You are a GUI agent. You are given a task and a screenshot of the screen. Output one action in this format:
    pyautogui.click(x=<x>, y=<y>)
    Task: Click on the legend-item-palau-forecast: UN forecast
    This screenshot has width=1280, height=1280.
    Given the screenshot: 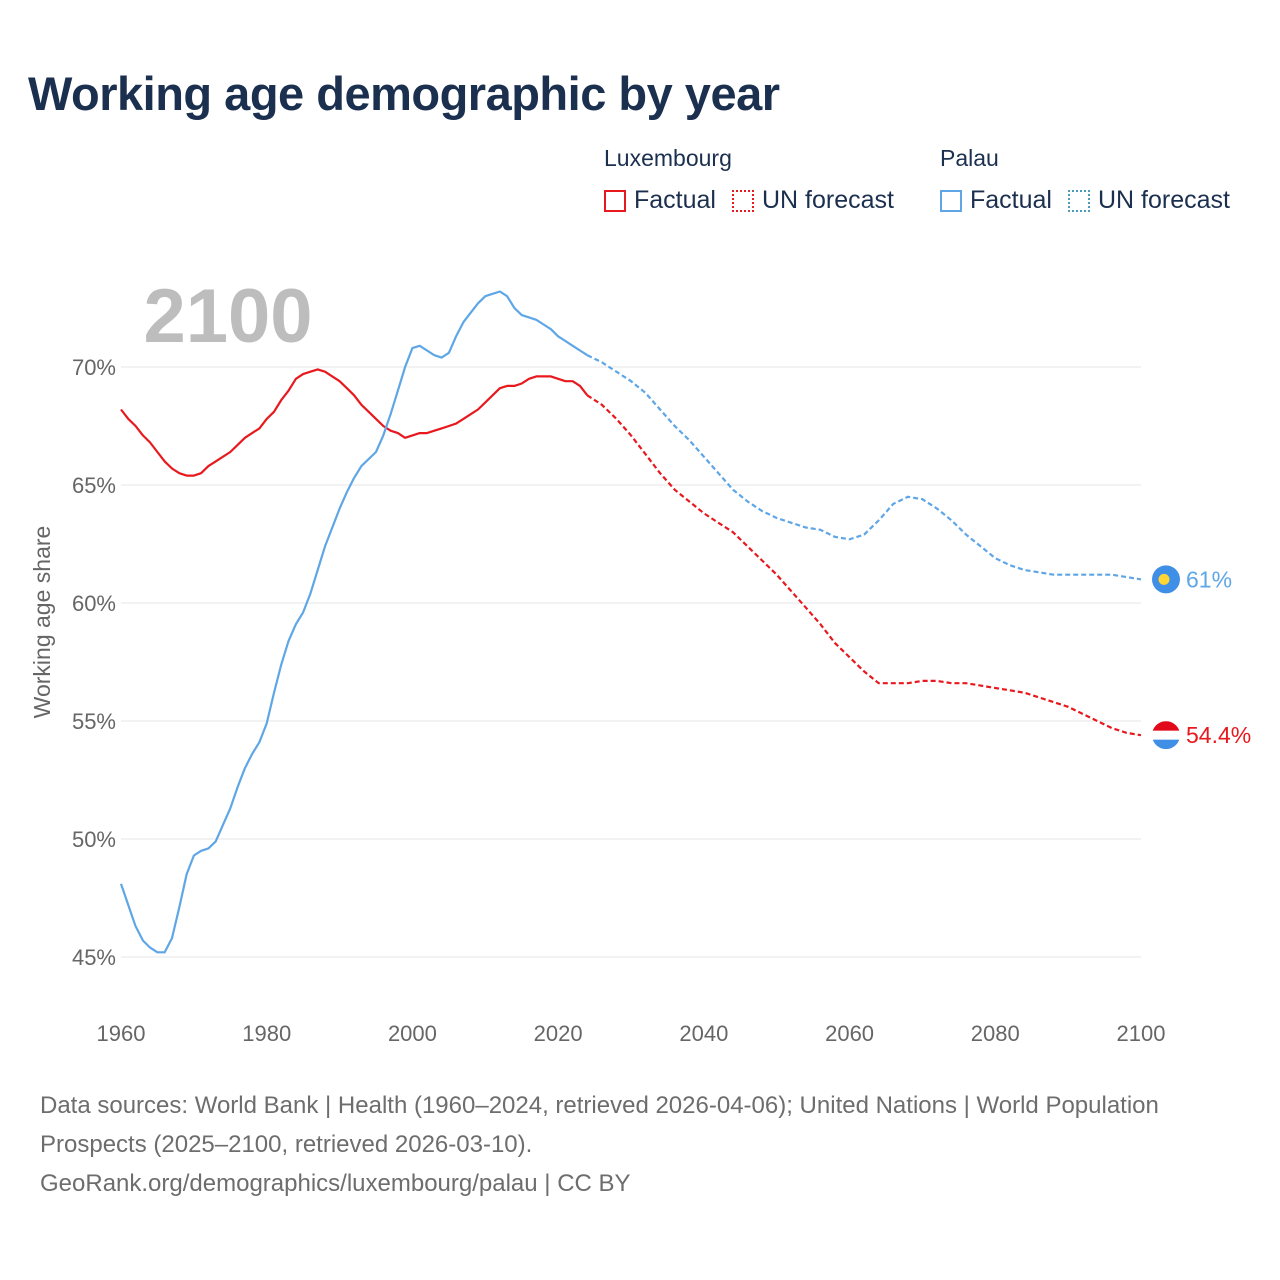 What is the action you would take?
    pyautogui.click(x=1148, y=200)
    